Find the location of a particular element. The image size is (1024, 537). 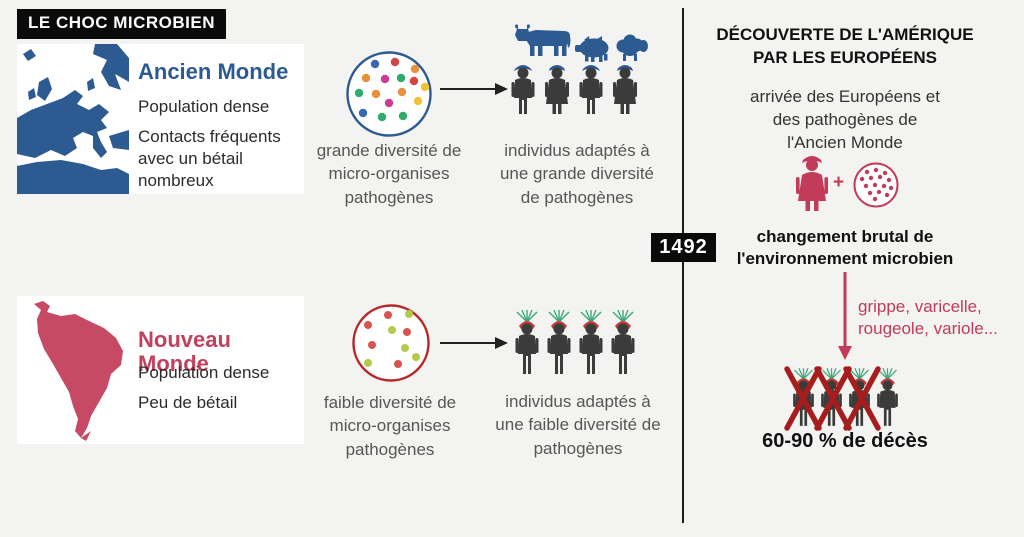

new-world-title: Nouveau Monde is located at coordinates (184, 352).